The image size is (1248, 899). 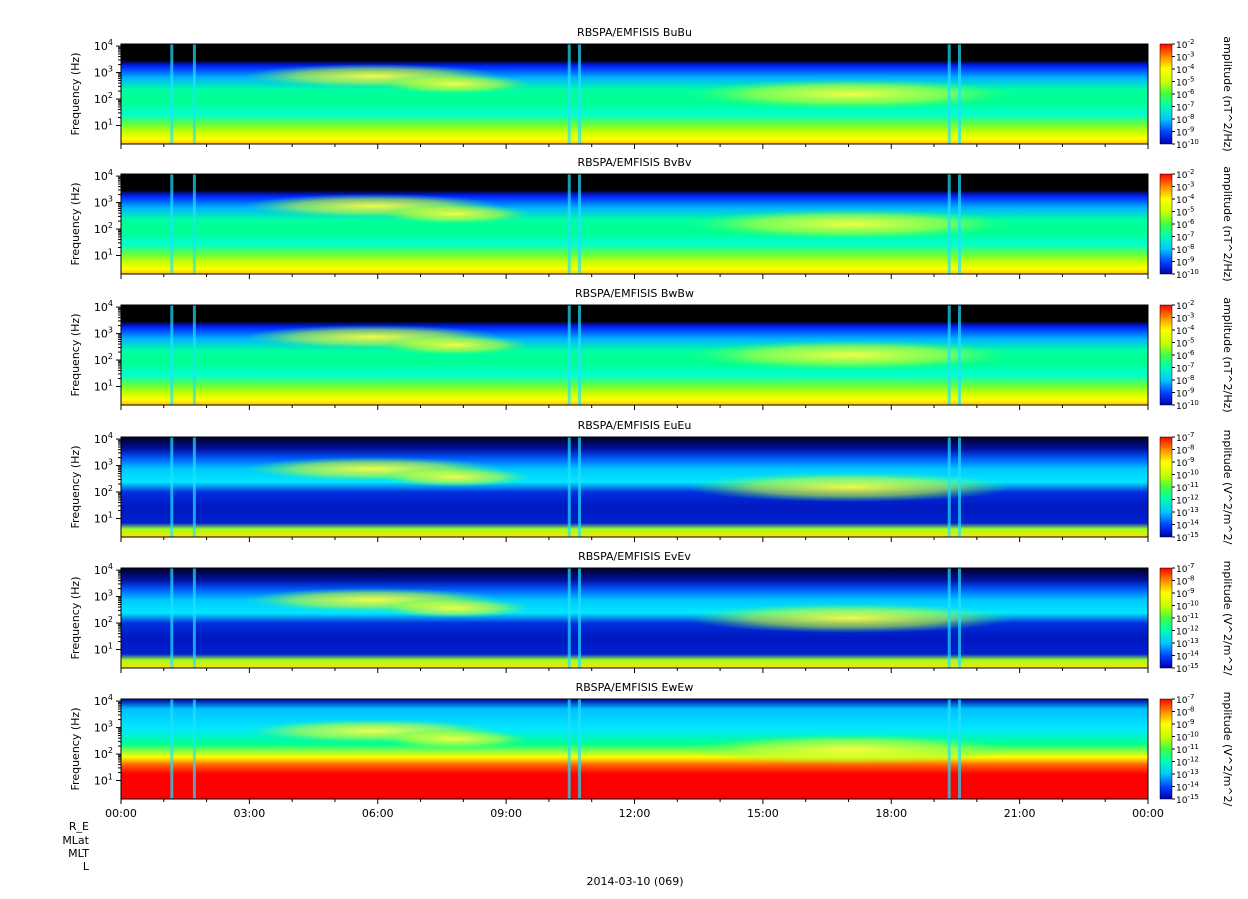 I want to click on colorbar-tick-label: 10⁻⁴, so click(x=1185, y=69).